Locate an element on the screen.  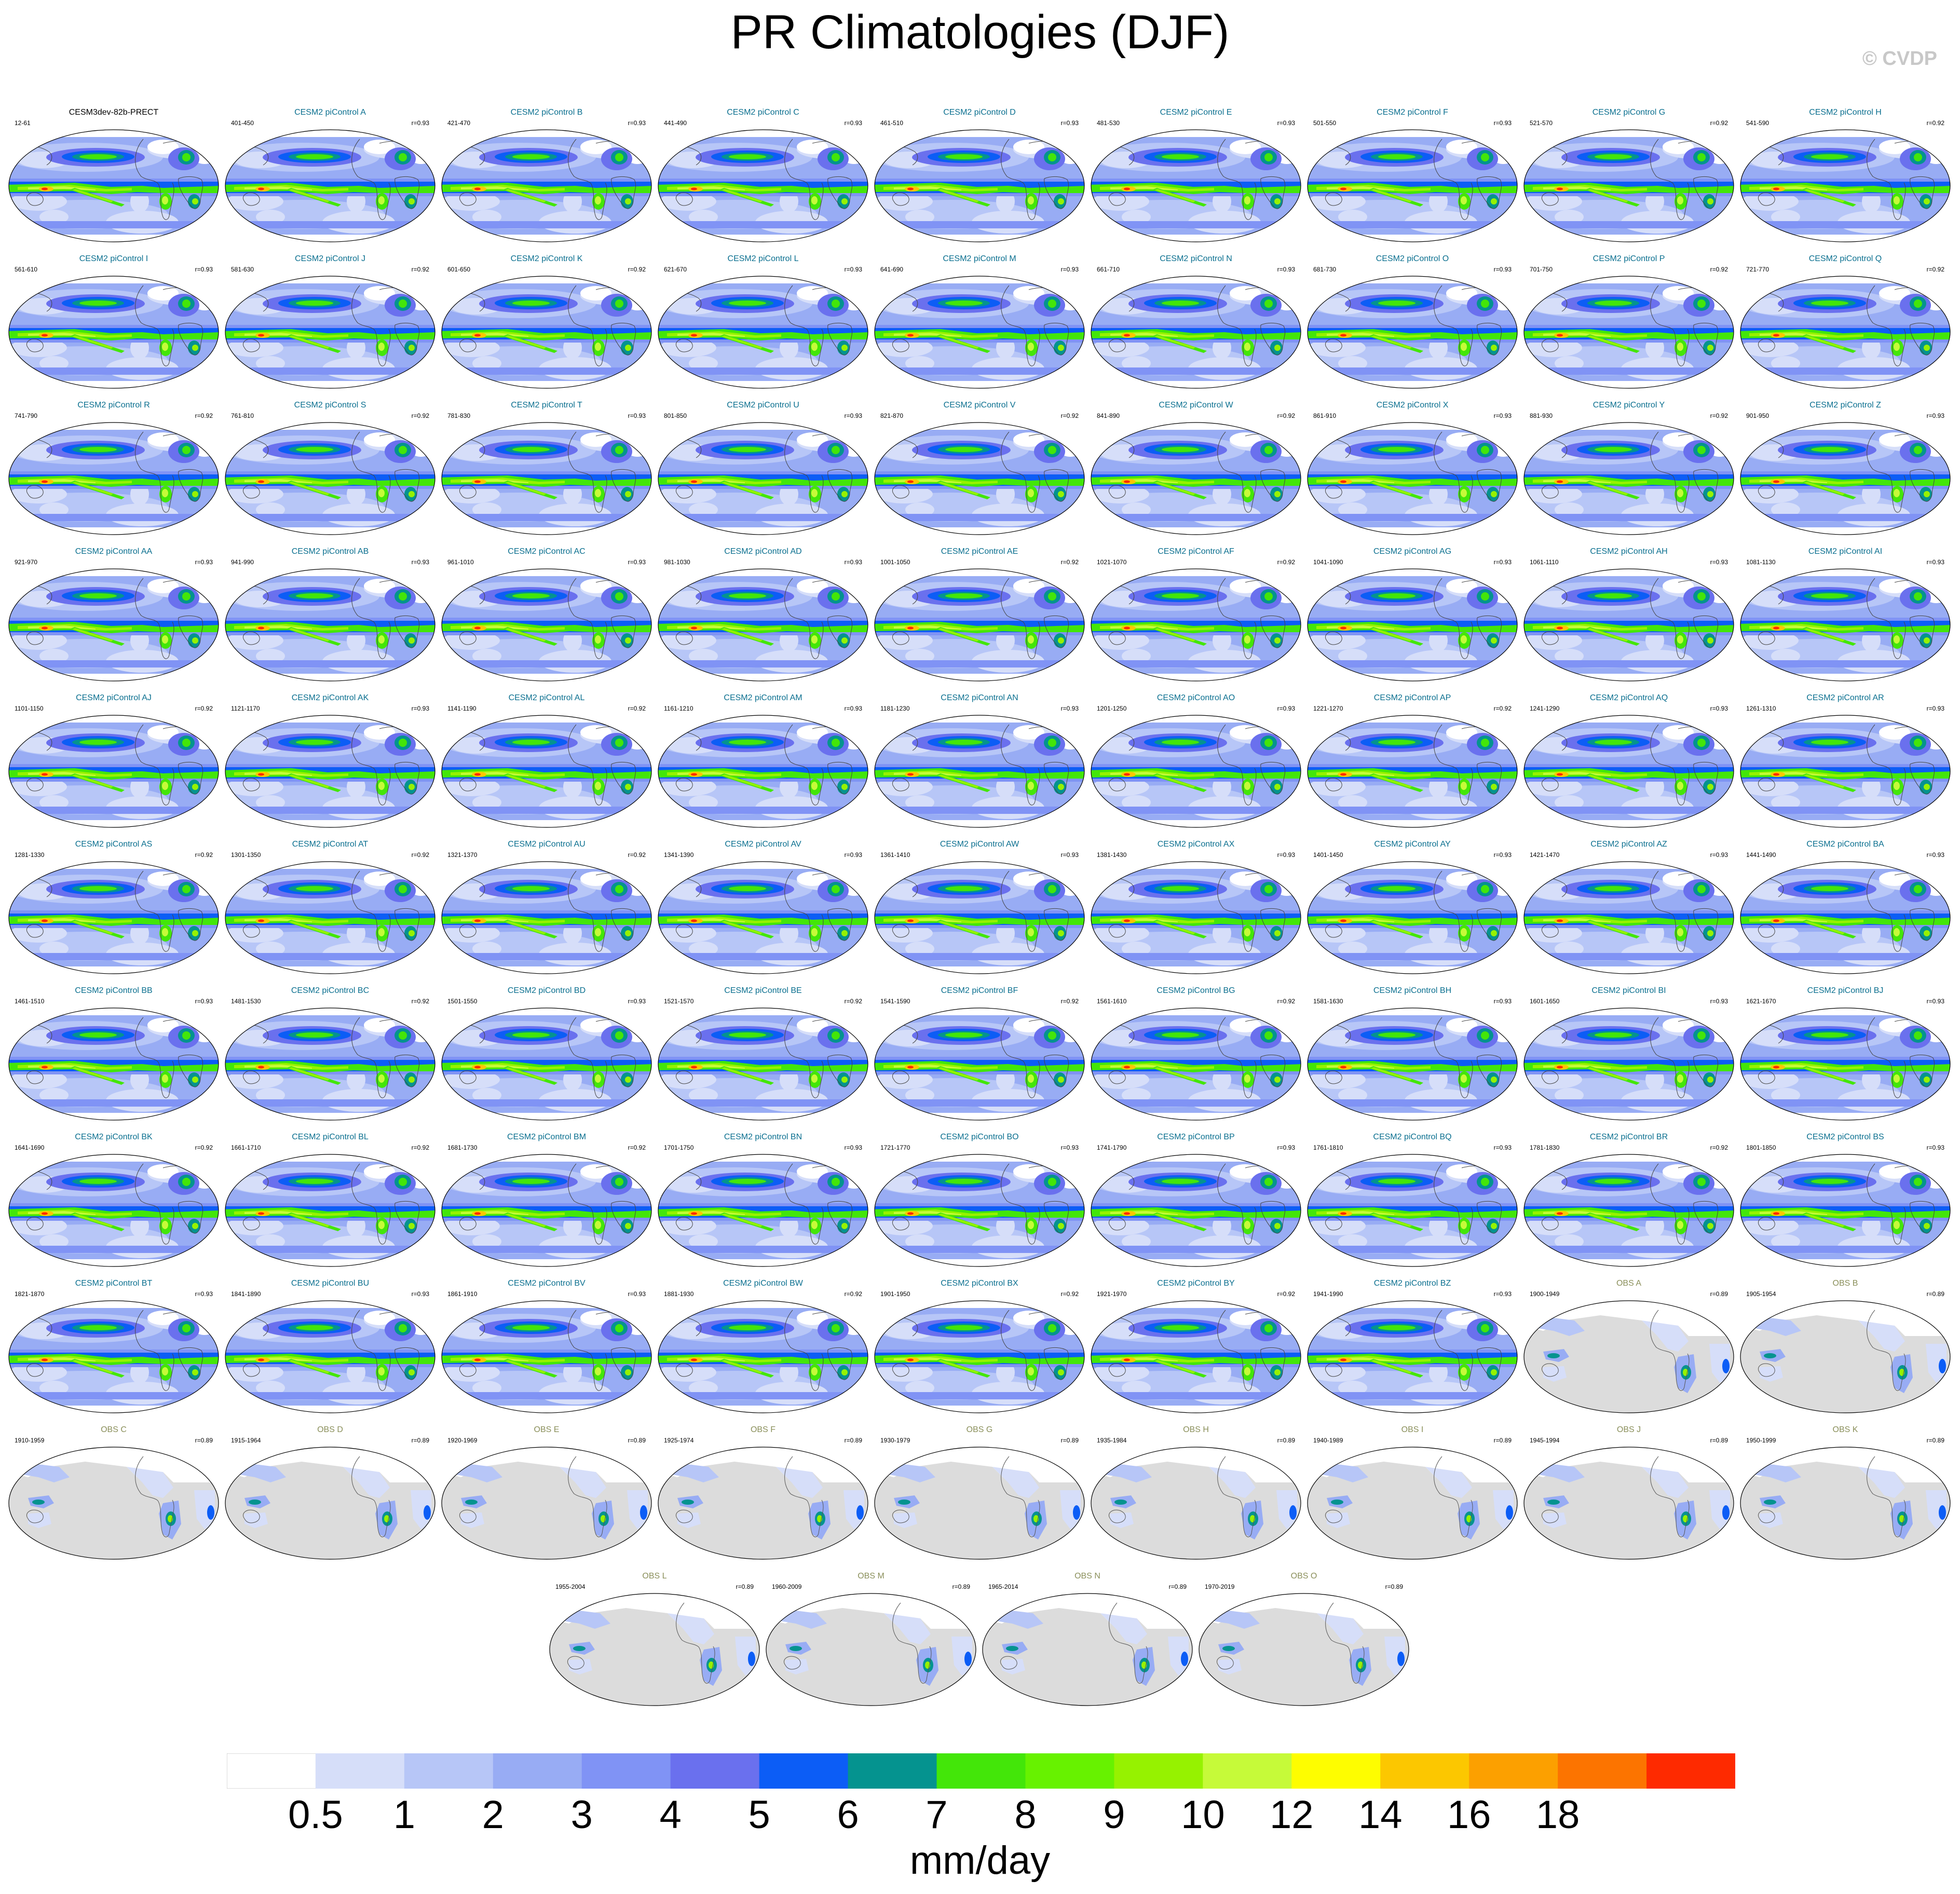
panel-years: 561-610 is located at coordinates (26, 270).